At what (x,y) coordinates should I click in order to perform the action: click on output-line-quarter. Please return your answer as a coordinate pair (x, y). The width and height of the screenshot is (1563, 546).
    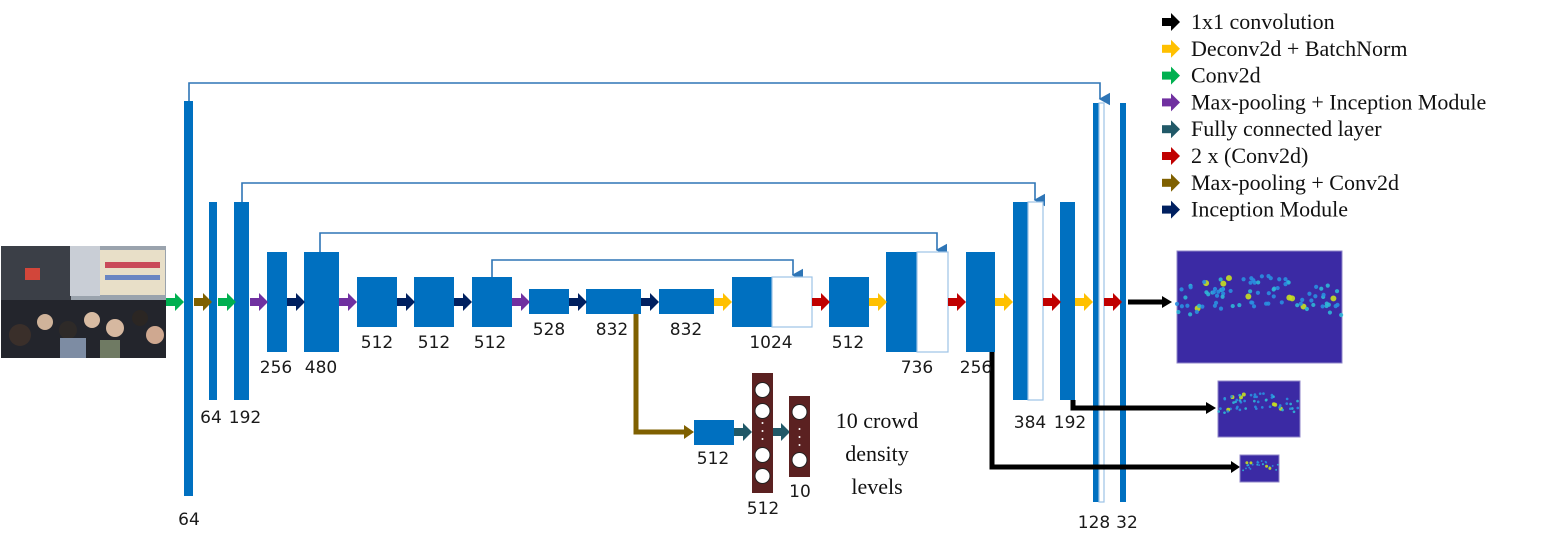
    Looking at the image, I should click on (1110, 411).